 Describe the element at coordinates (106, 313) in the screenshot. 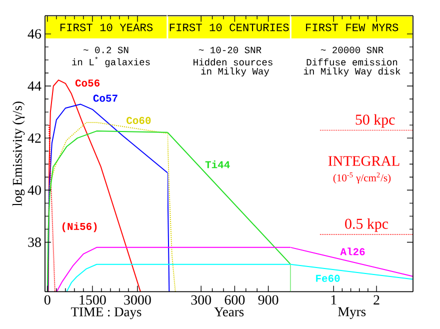

I see `x-axis-title: TIME : Days` at that location.